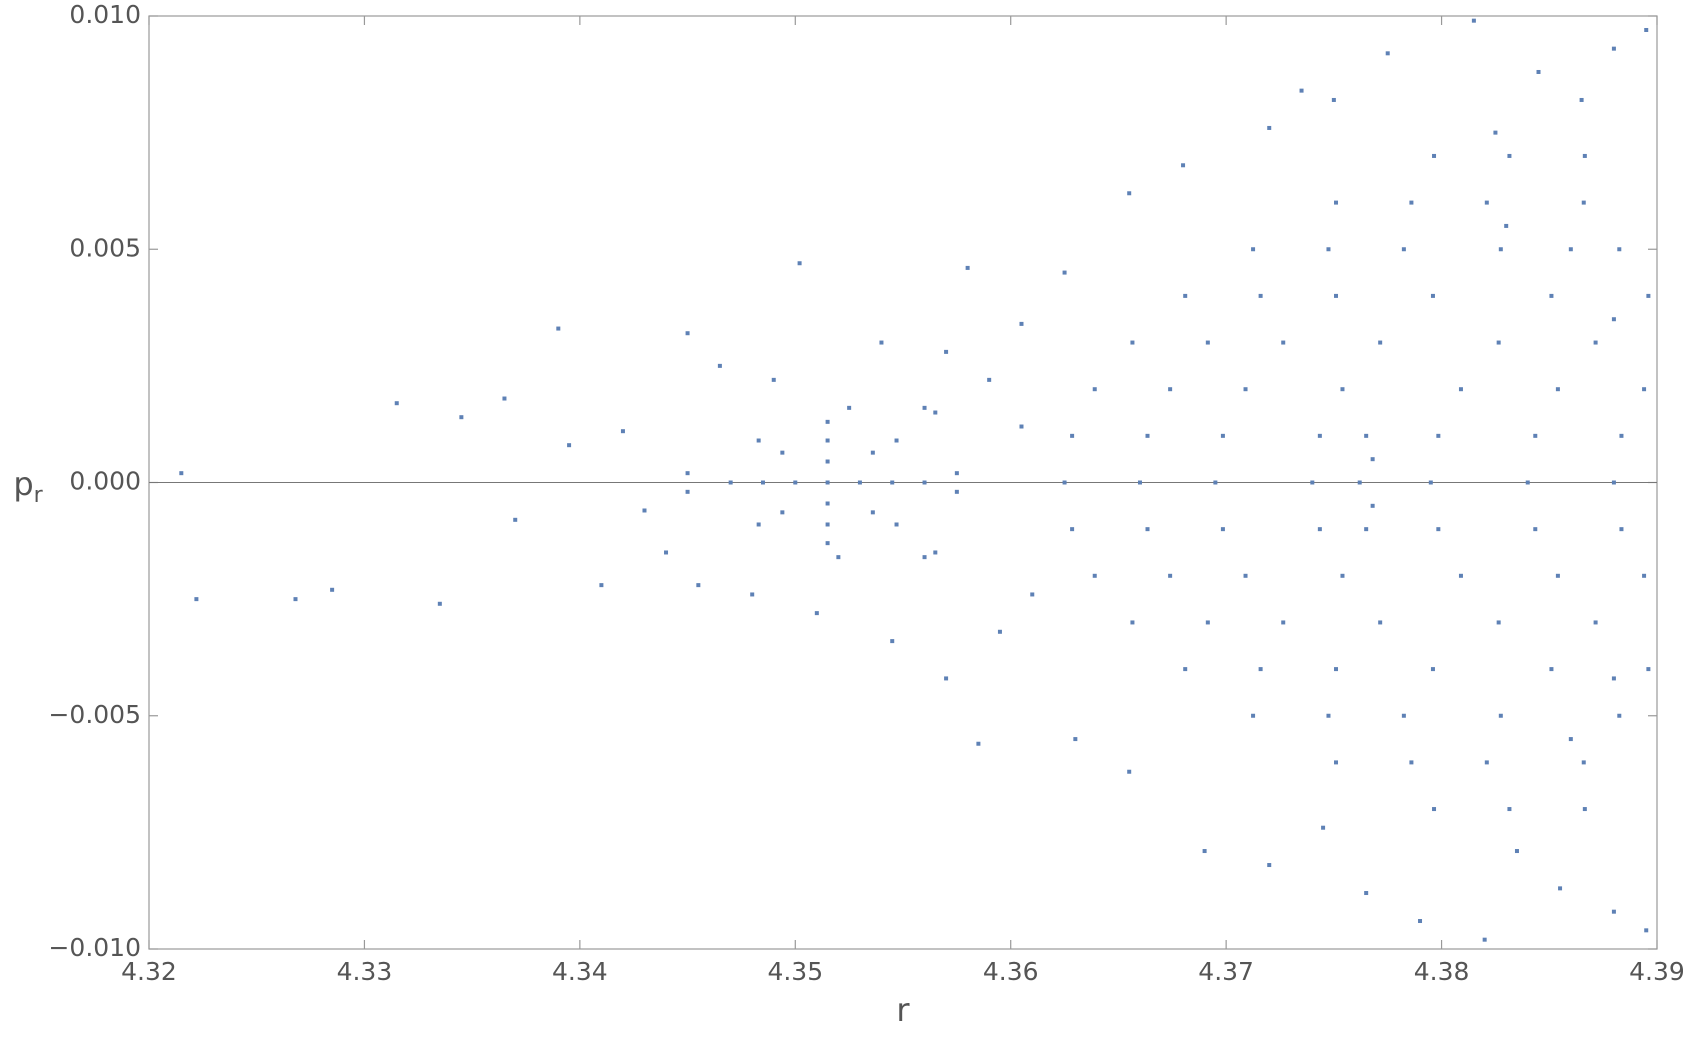 Image resolution: width=1691 pixels, height=1042 pixels. What do you see at coordinates (1442, 971) in the screenshot?
I see `x-tick-label: 4.38` at bounding box center [1442, 971].